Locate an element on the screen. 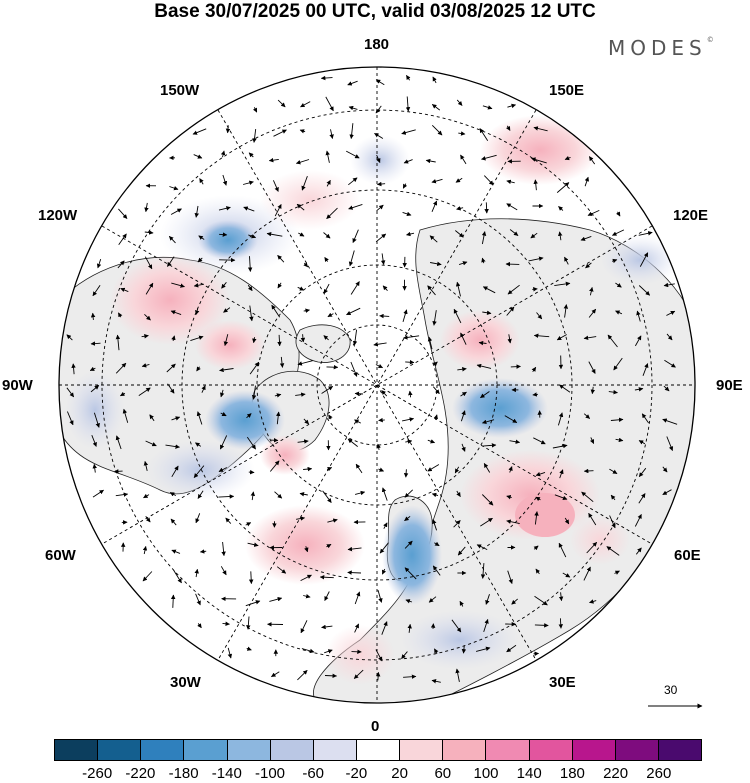 Image resolution: width=750 pixels, height=783 pixels. blue-anomaly-east-asia is located at coordinates (640, 260).